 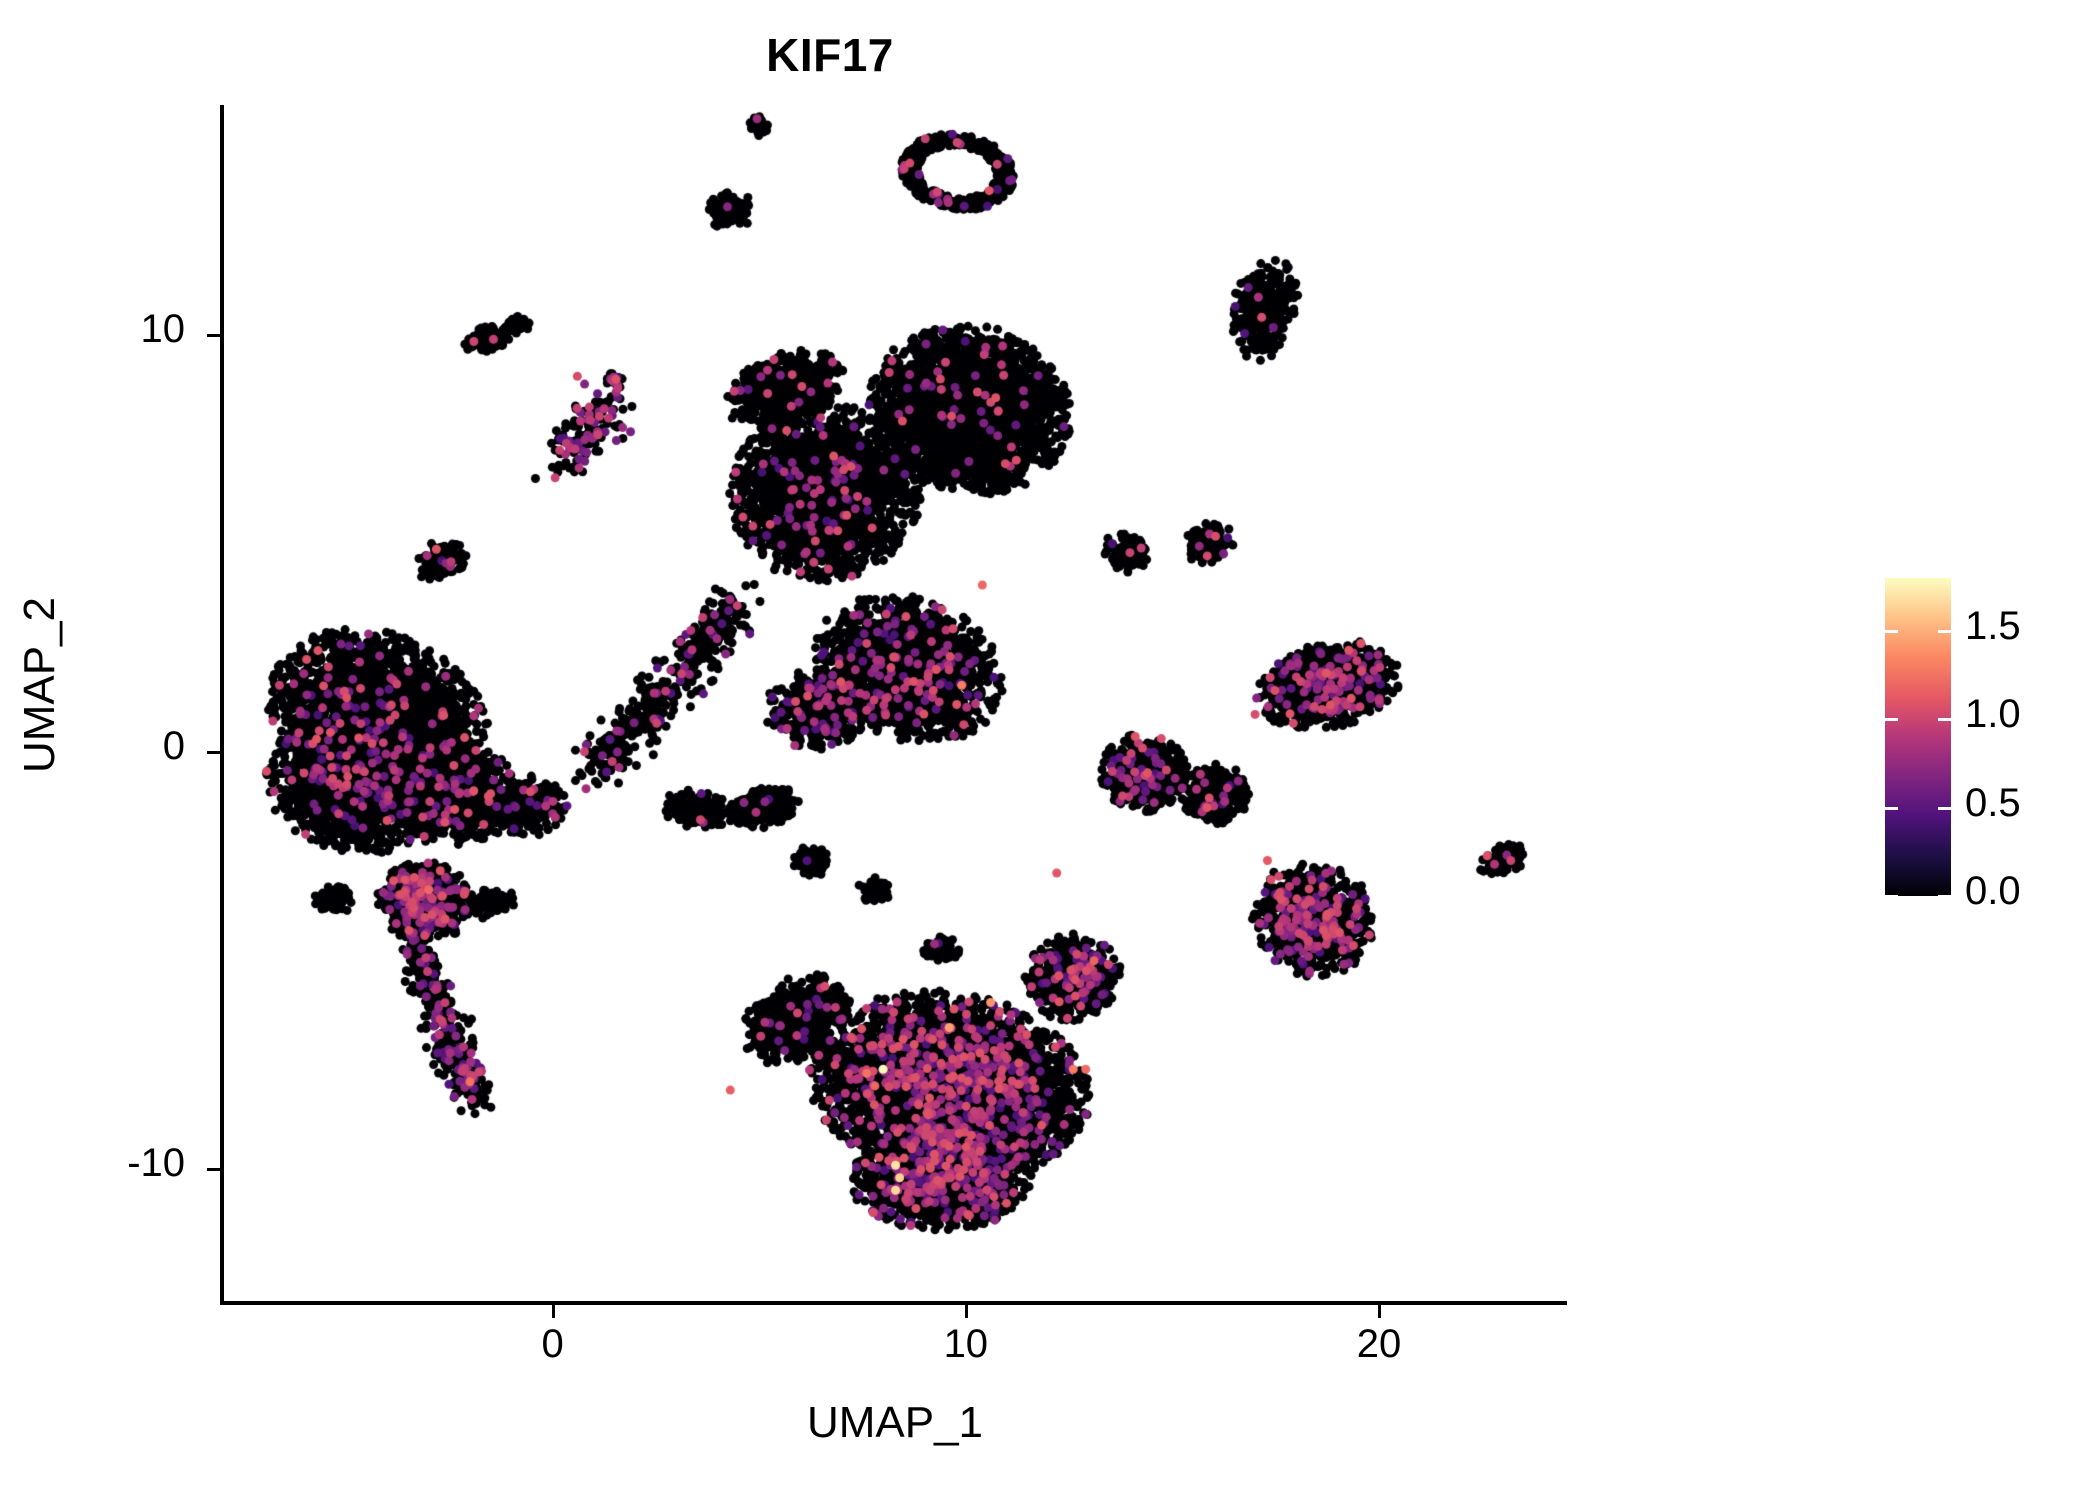 What do you see at coordinates (39, 685) in the screenshot?
I see `y-axis-label: UMAP_2` at bounding box center [39, 685].